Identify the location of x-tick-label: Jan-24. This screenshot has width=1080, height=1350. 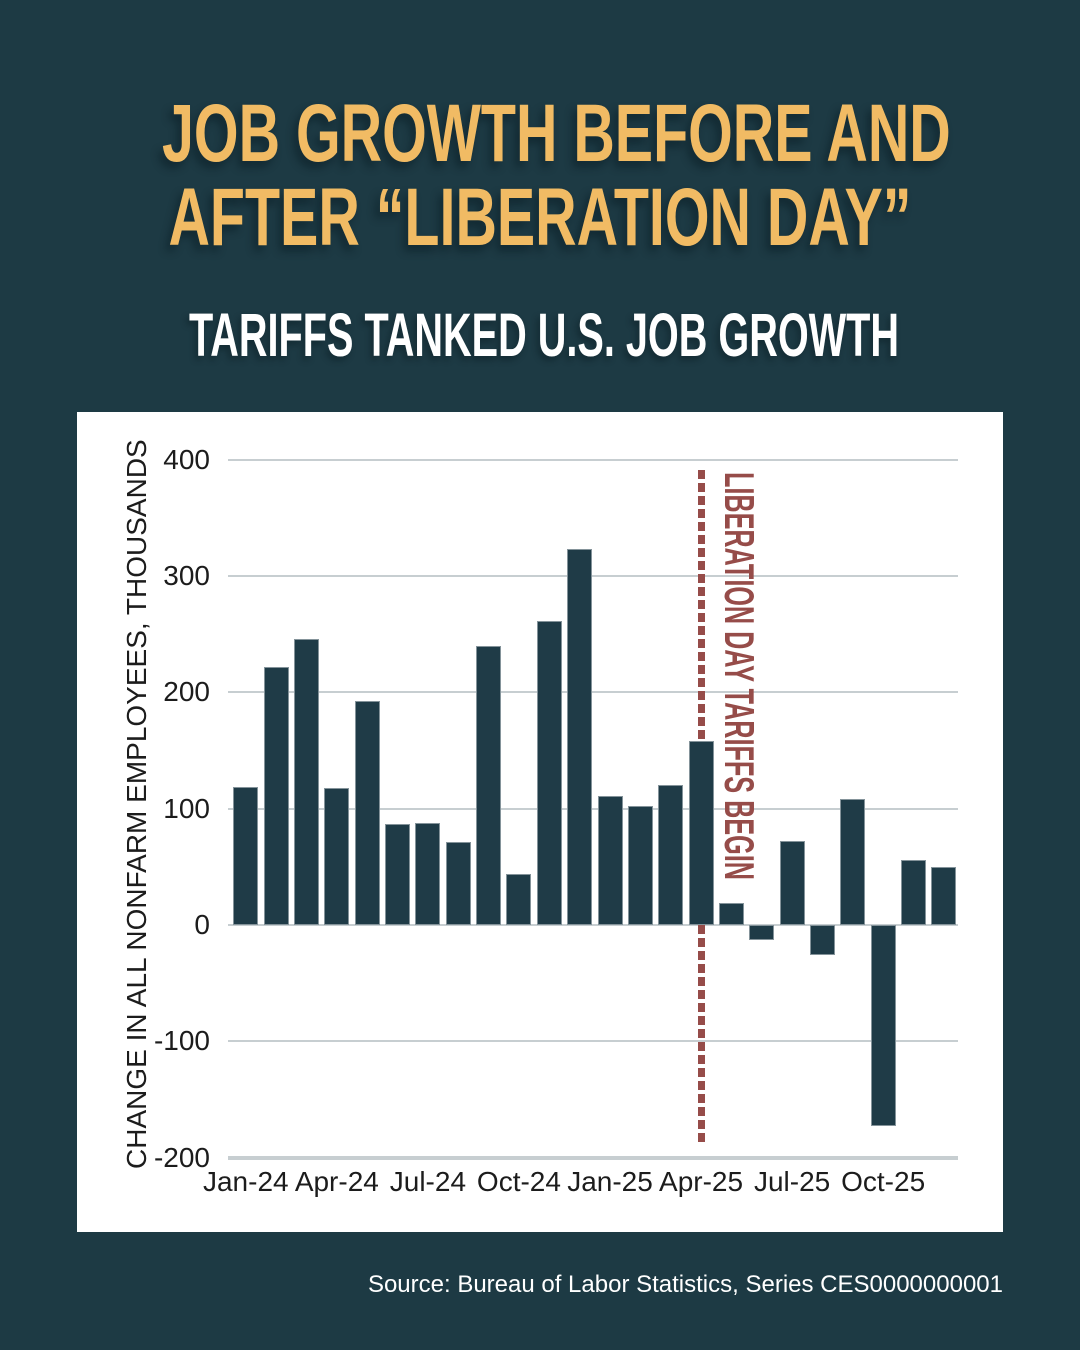
(245, 1181).